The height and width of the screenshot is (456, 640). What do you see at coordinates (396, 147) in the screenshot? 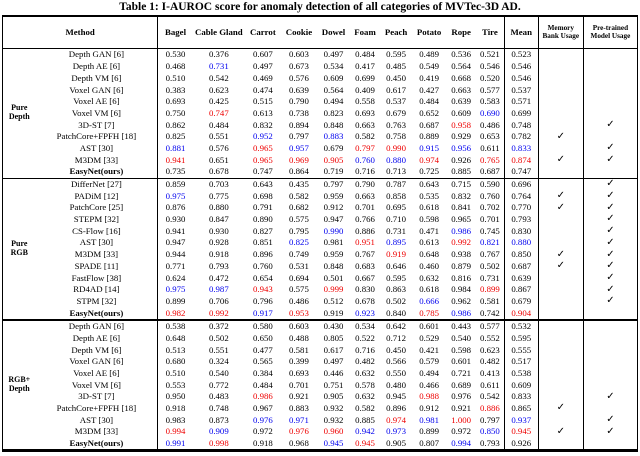
I see `value-cell: 0.990` at bounding box center [396, 147].